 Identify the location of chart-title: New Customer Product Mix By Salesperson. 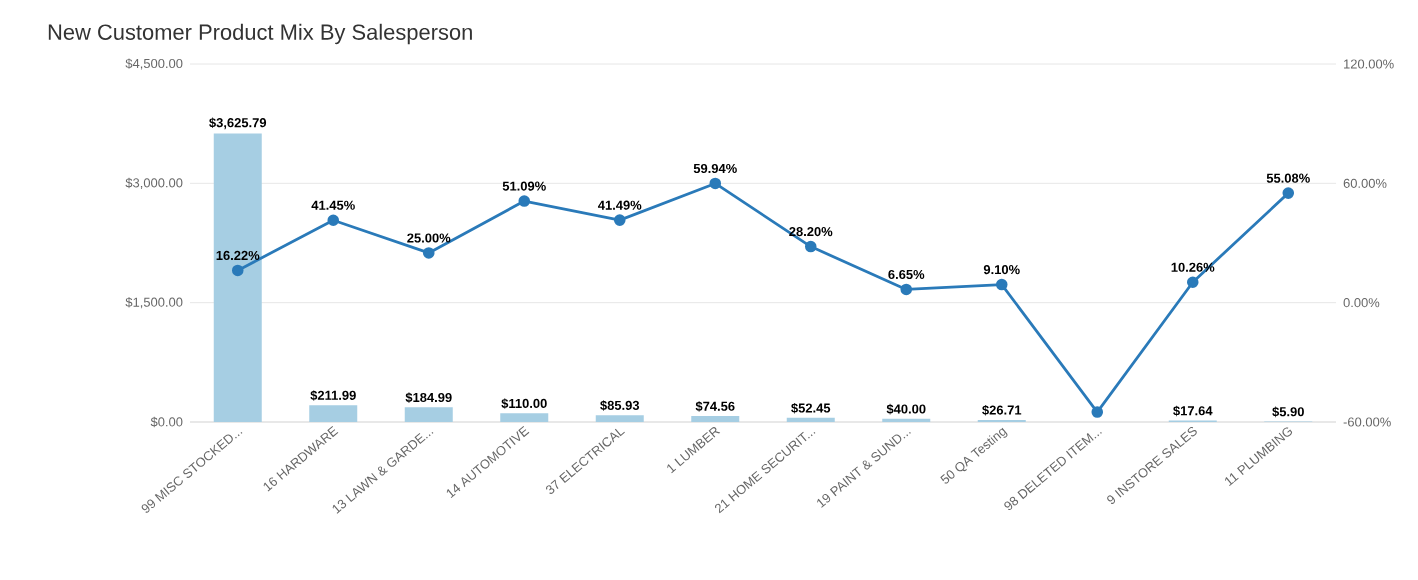
(260, 34).